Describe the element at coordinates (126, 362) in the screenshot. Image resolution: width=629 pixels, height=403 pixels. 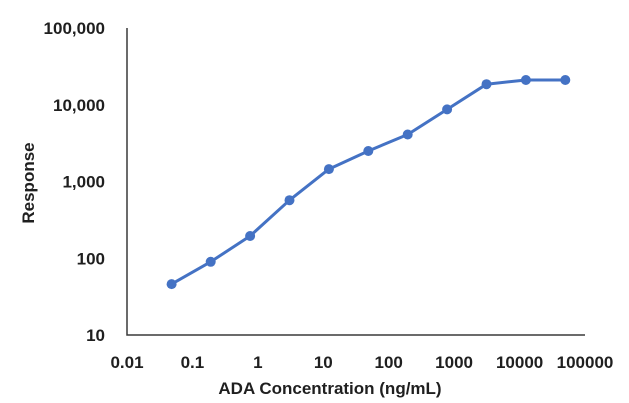
I see `x-tick-label: 0.01` at that location.